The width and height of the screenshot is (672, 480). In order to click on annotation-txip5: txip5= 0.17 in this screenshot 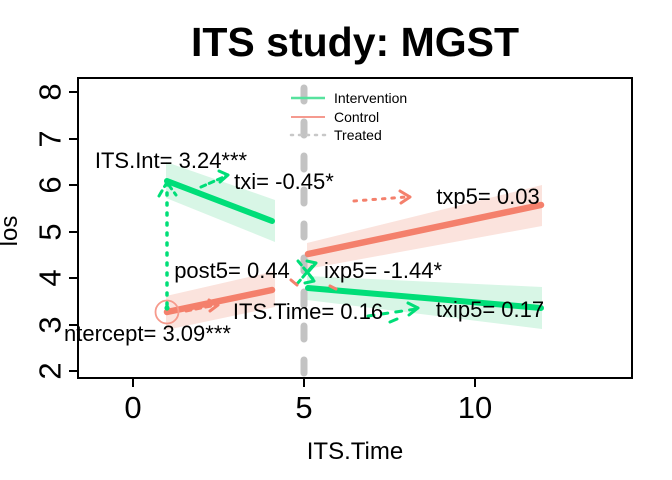, I will do `click(490, 309)`.